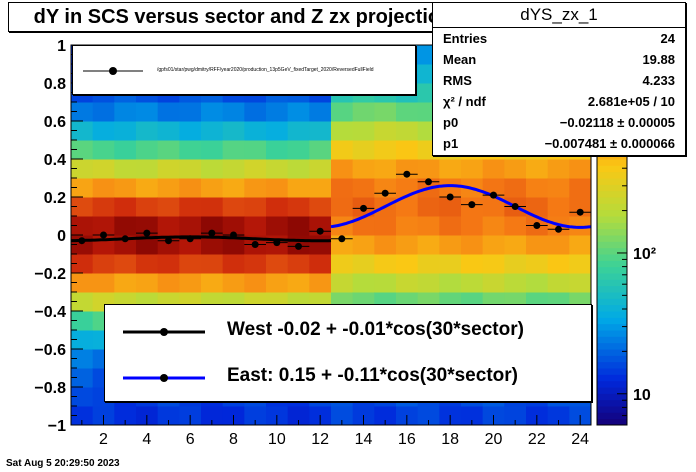 The height and width of the screenshot is (472, 696). I want to click on x-tick-label: 22, so click(537, 439).